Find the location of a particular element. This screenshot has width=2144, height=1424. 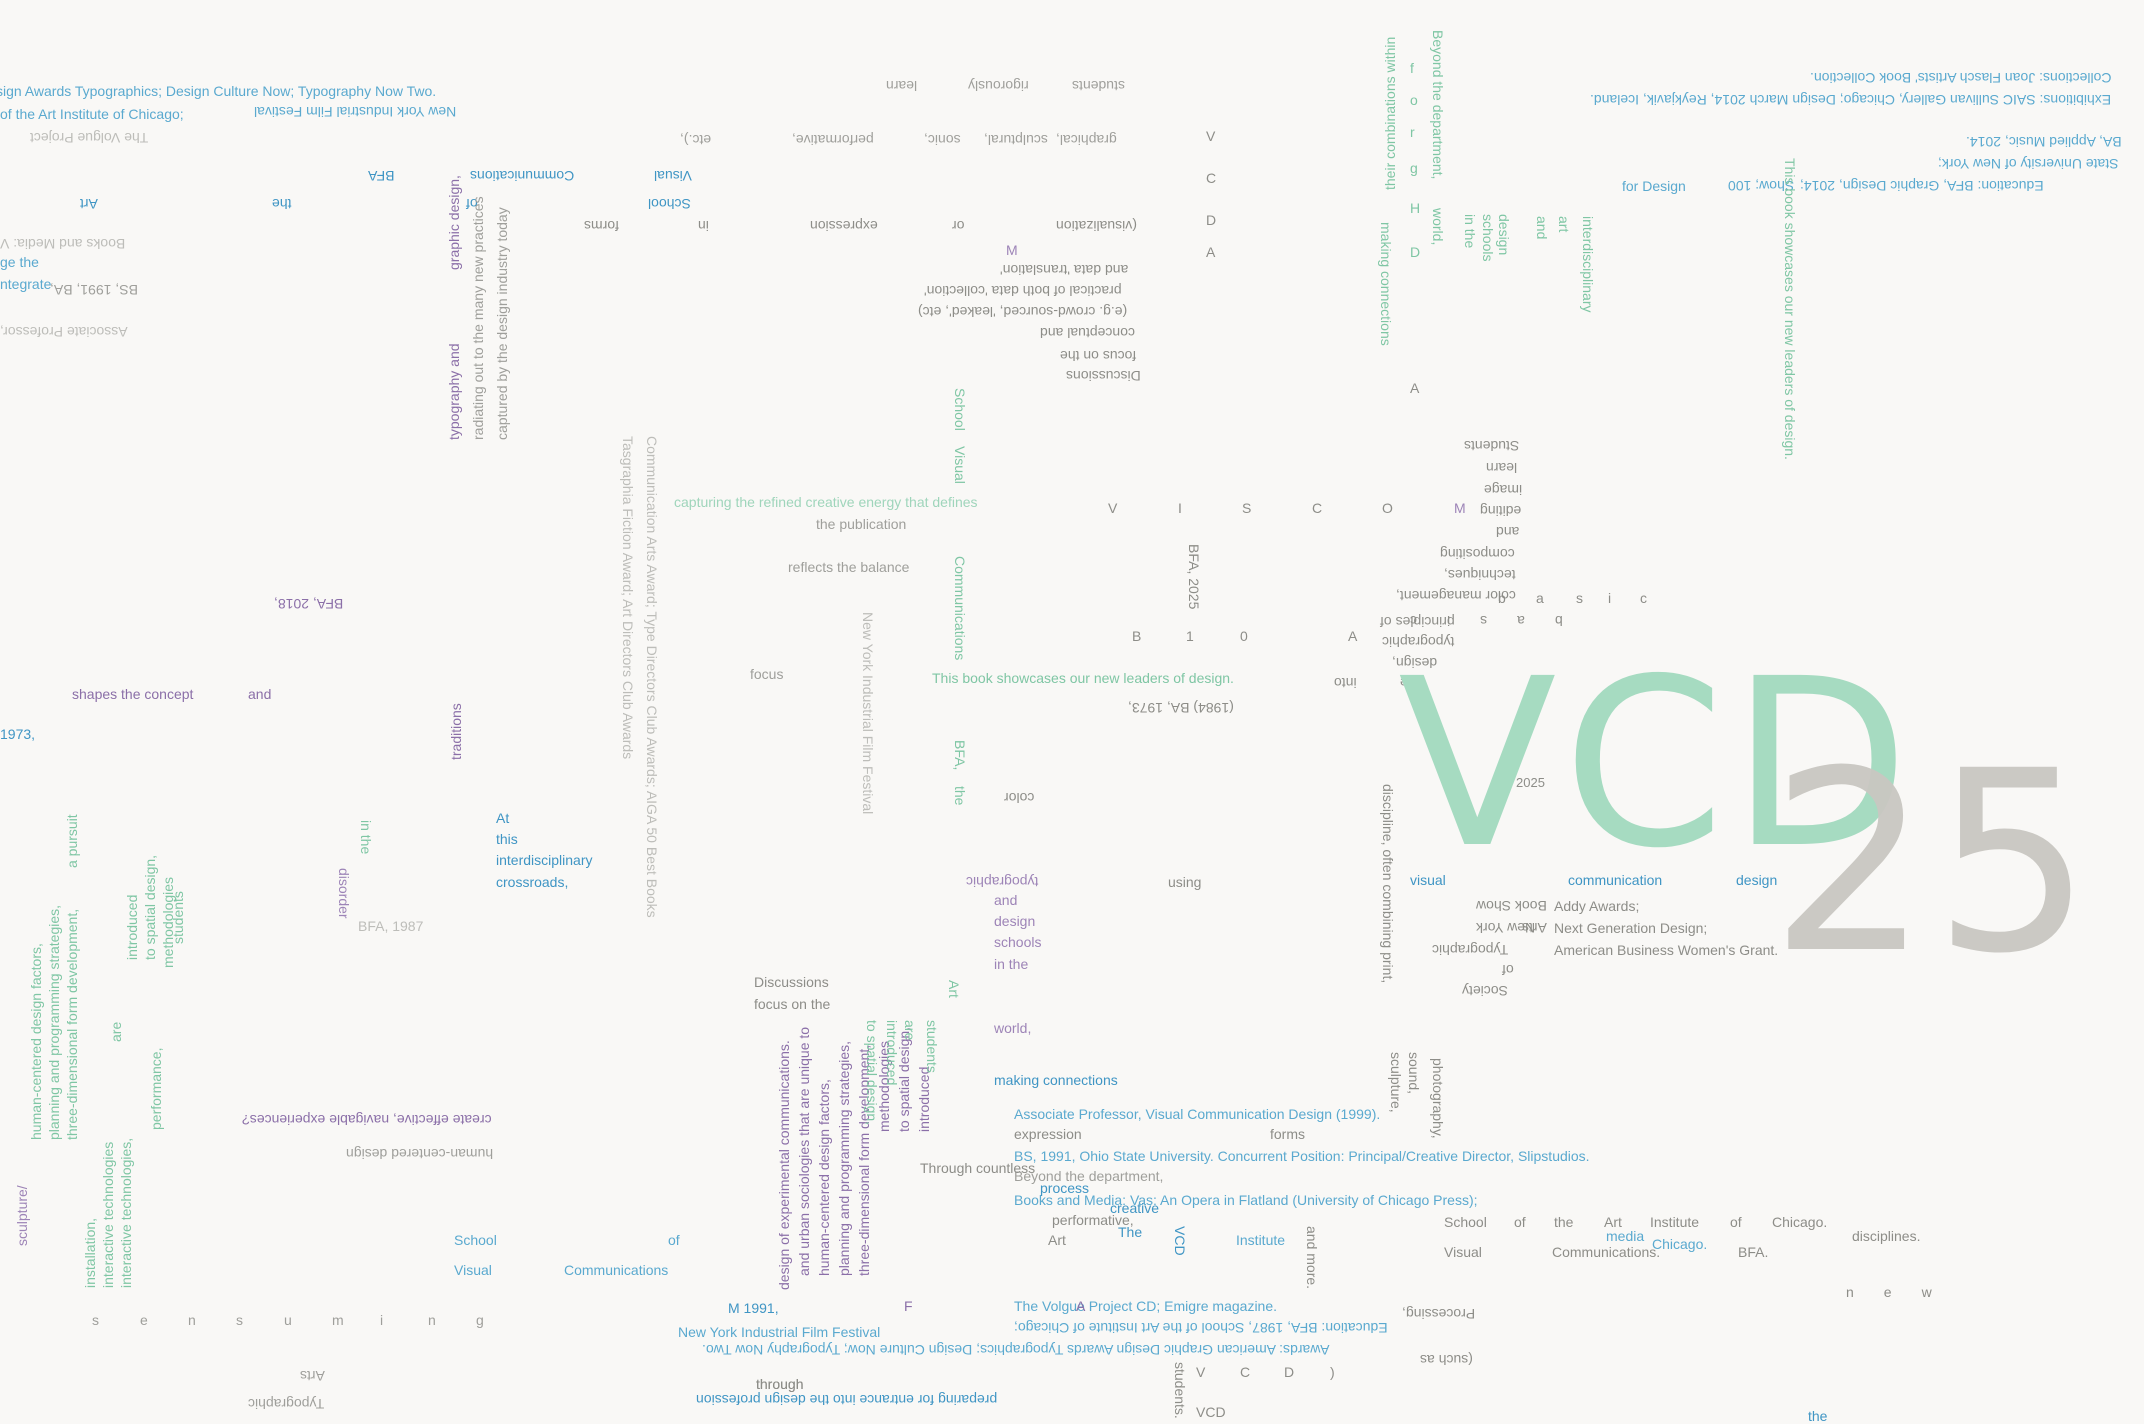

film-fest-vertical-purple: New York Industrial Film Festival is located at coordinates (868, 713).